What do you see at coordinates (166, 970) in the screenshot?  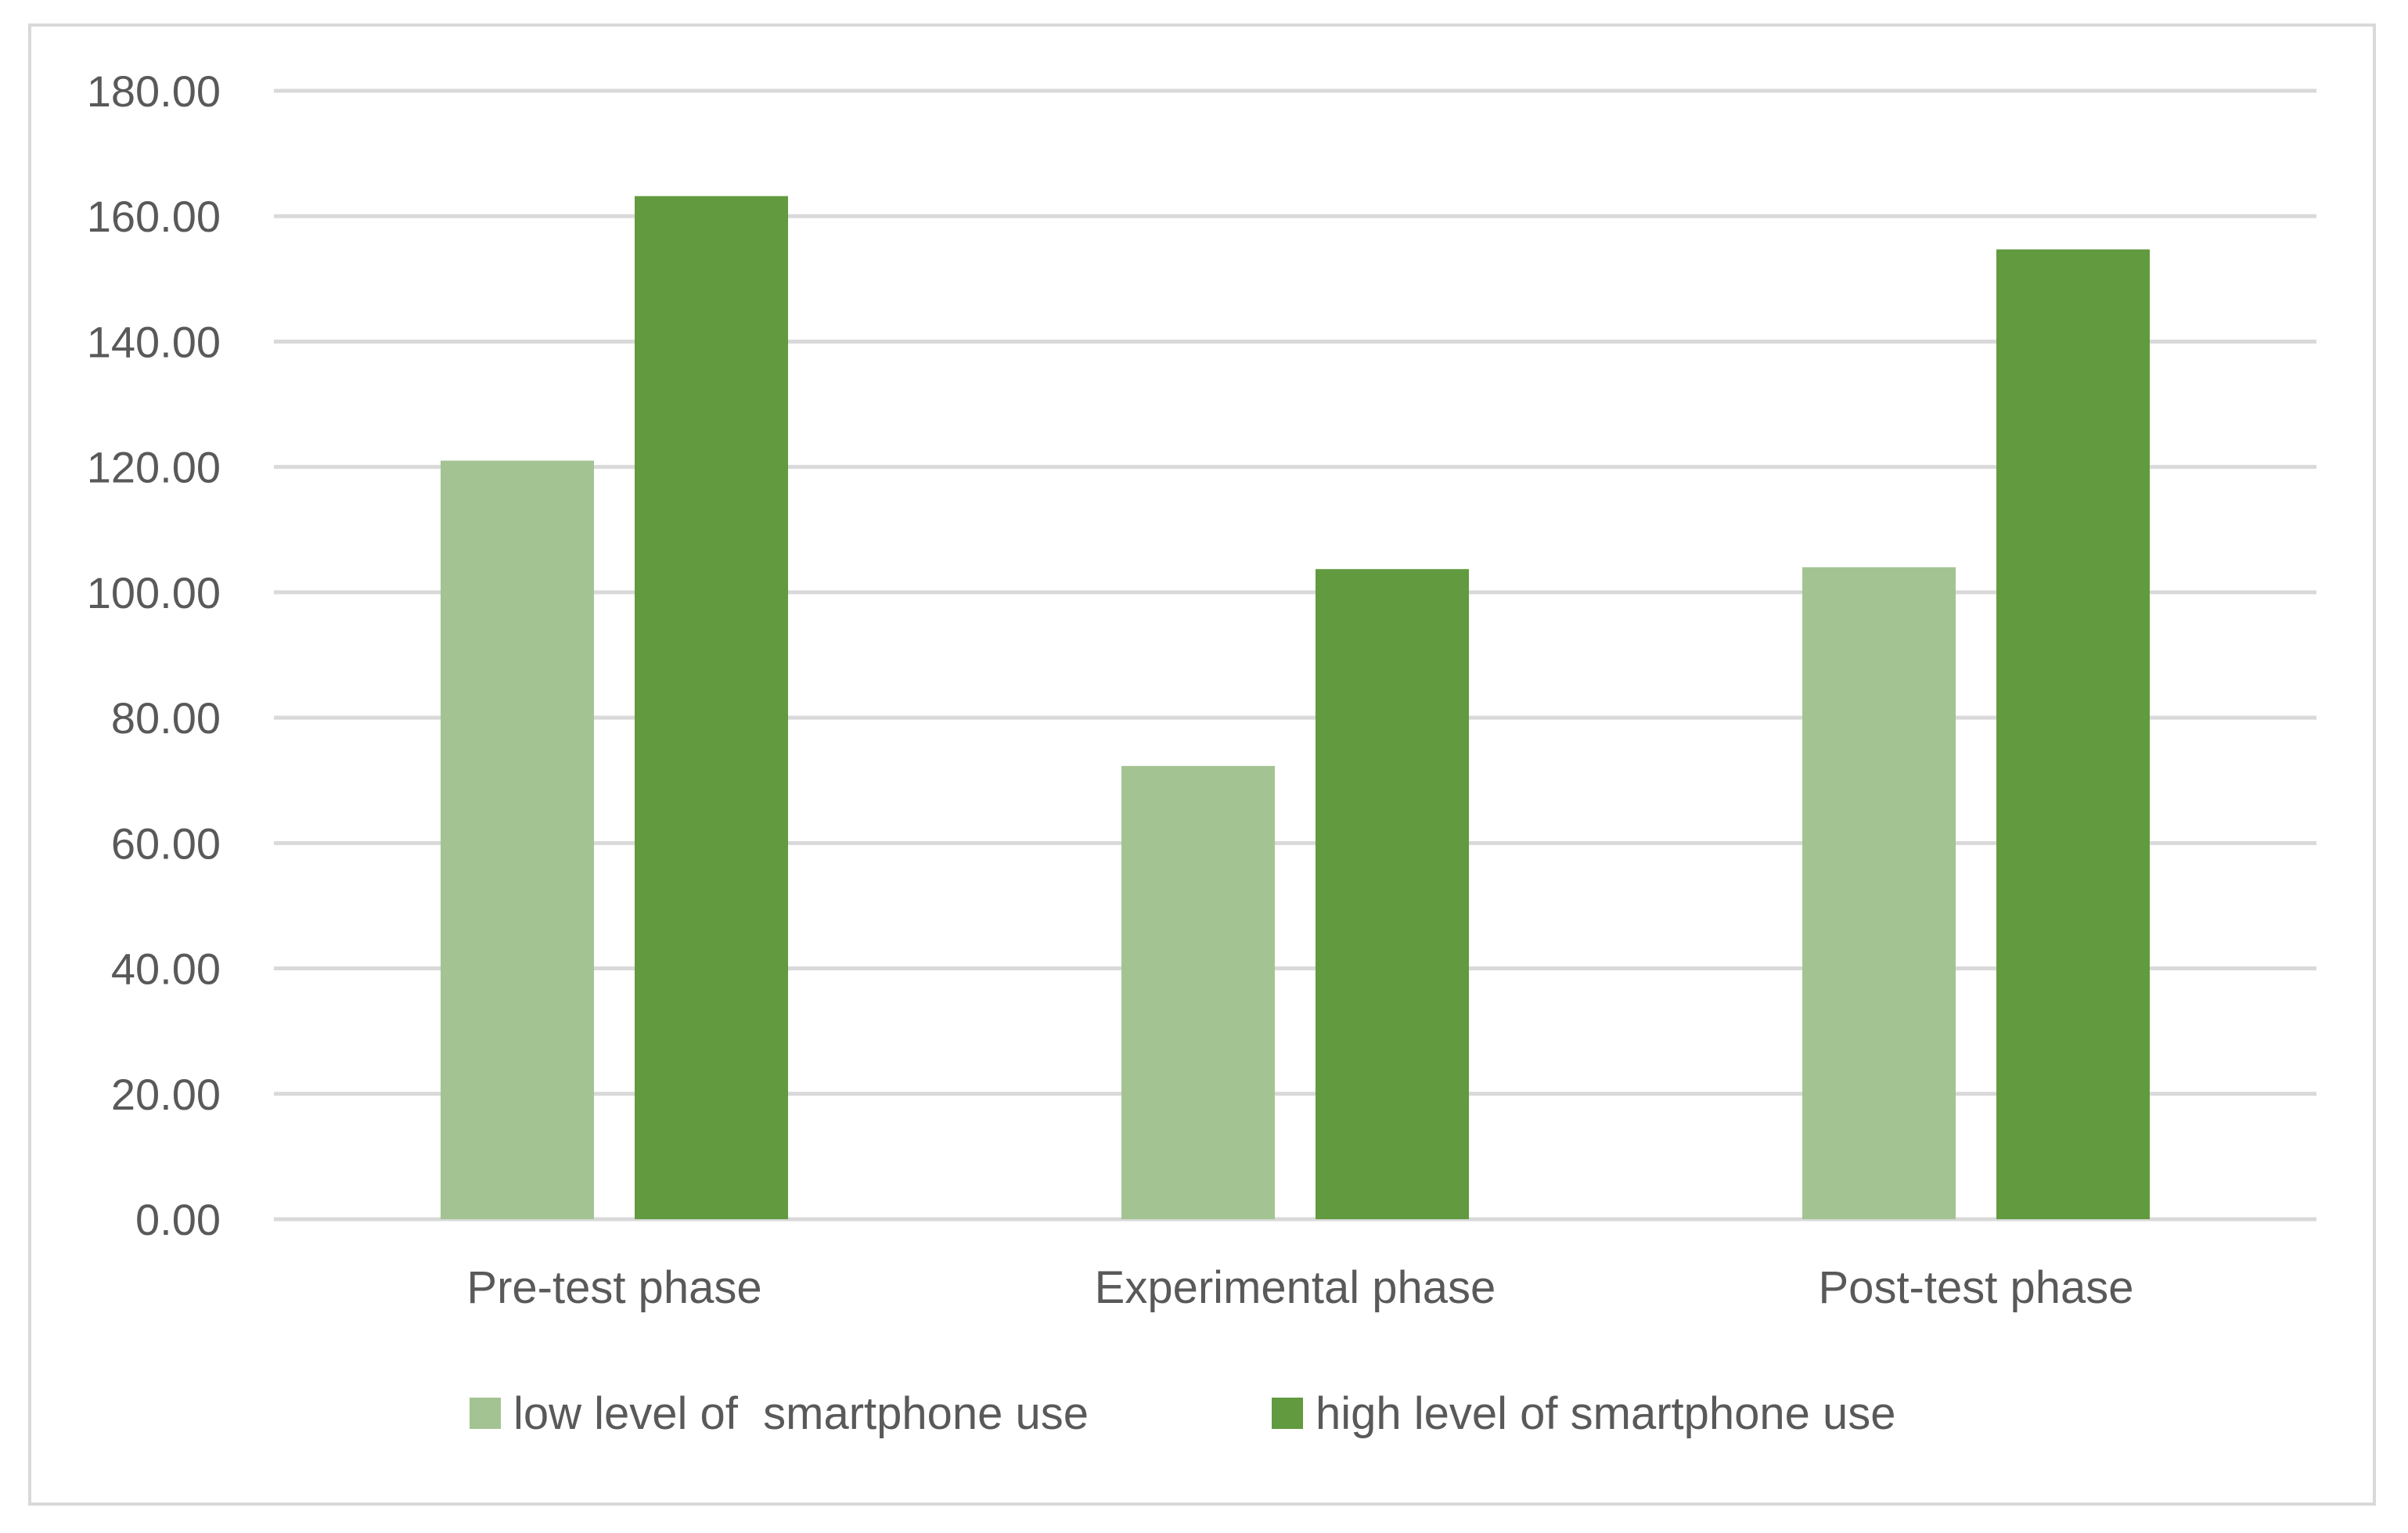 I see `y-tick-label: 40.00` at bounding box center [166, 970].